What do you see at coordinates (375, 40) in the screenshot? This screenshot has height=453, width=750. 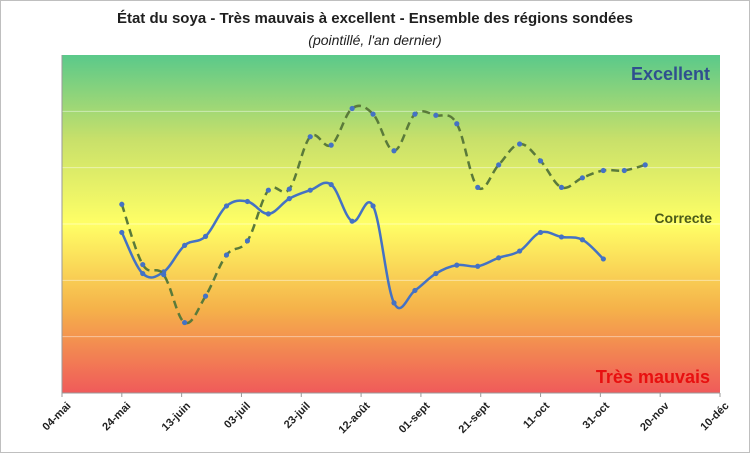 I see `chart-subtitle: (pointillé, l'an dernier)` at bounding box center [375, 40].